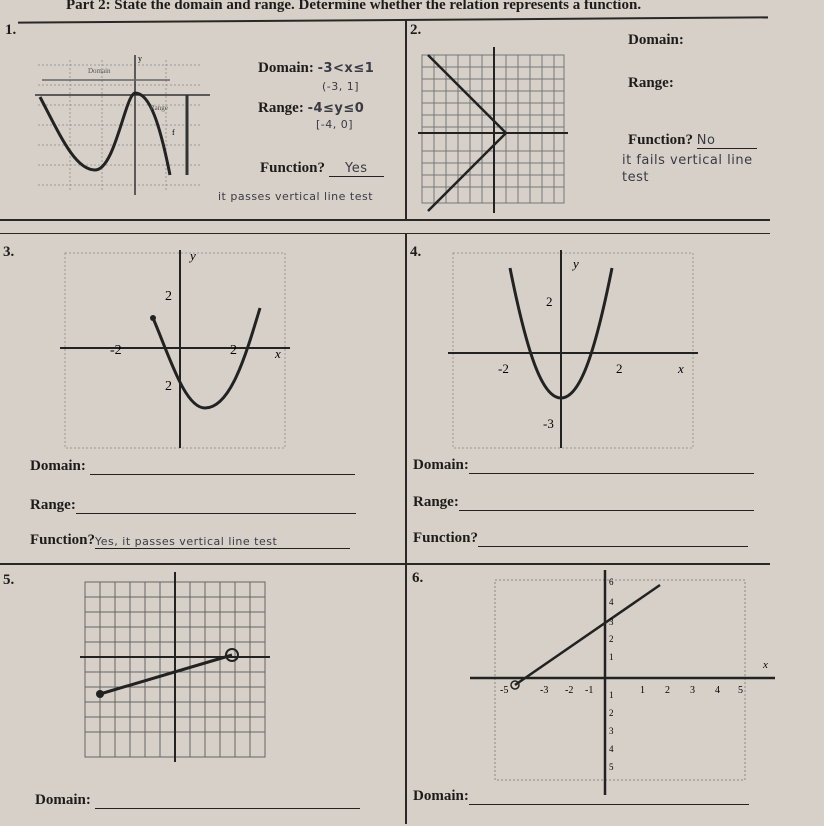 The height and width of the screenshot is (826, 824). What do you see at coordinates (740, 690) in the screenshot?
I see `x-tick: 5` at bounding box center [740, 690].